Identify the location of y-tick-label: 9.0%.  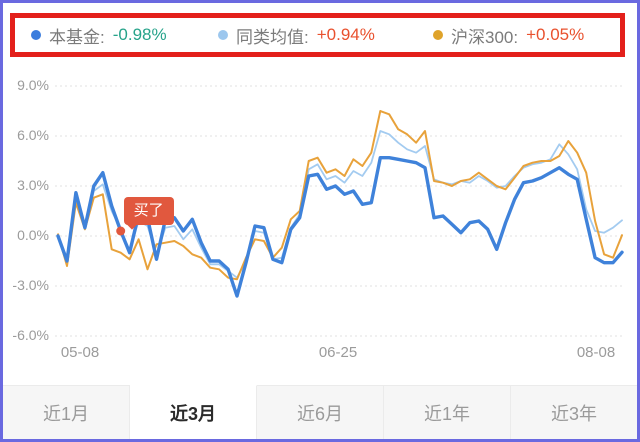
(33, 85).